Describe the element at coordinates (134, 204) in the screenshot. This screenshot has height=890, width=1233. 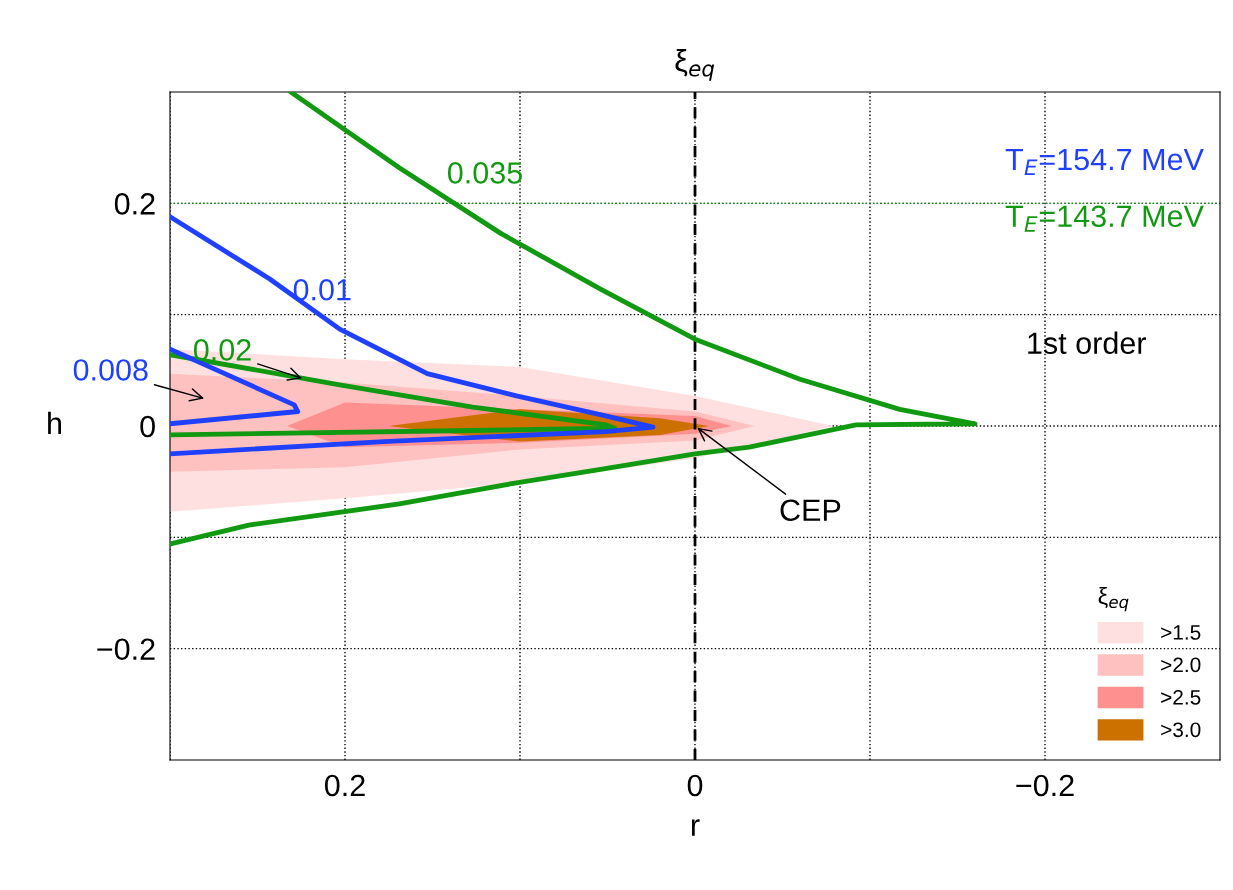
I see `y-tick-label: 0.2` at that location.